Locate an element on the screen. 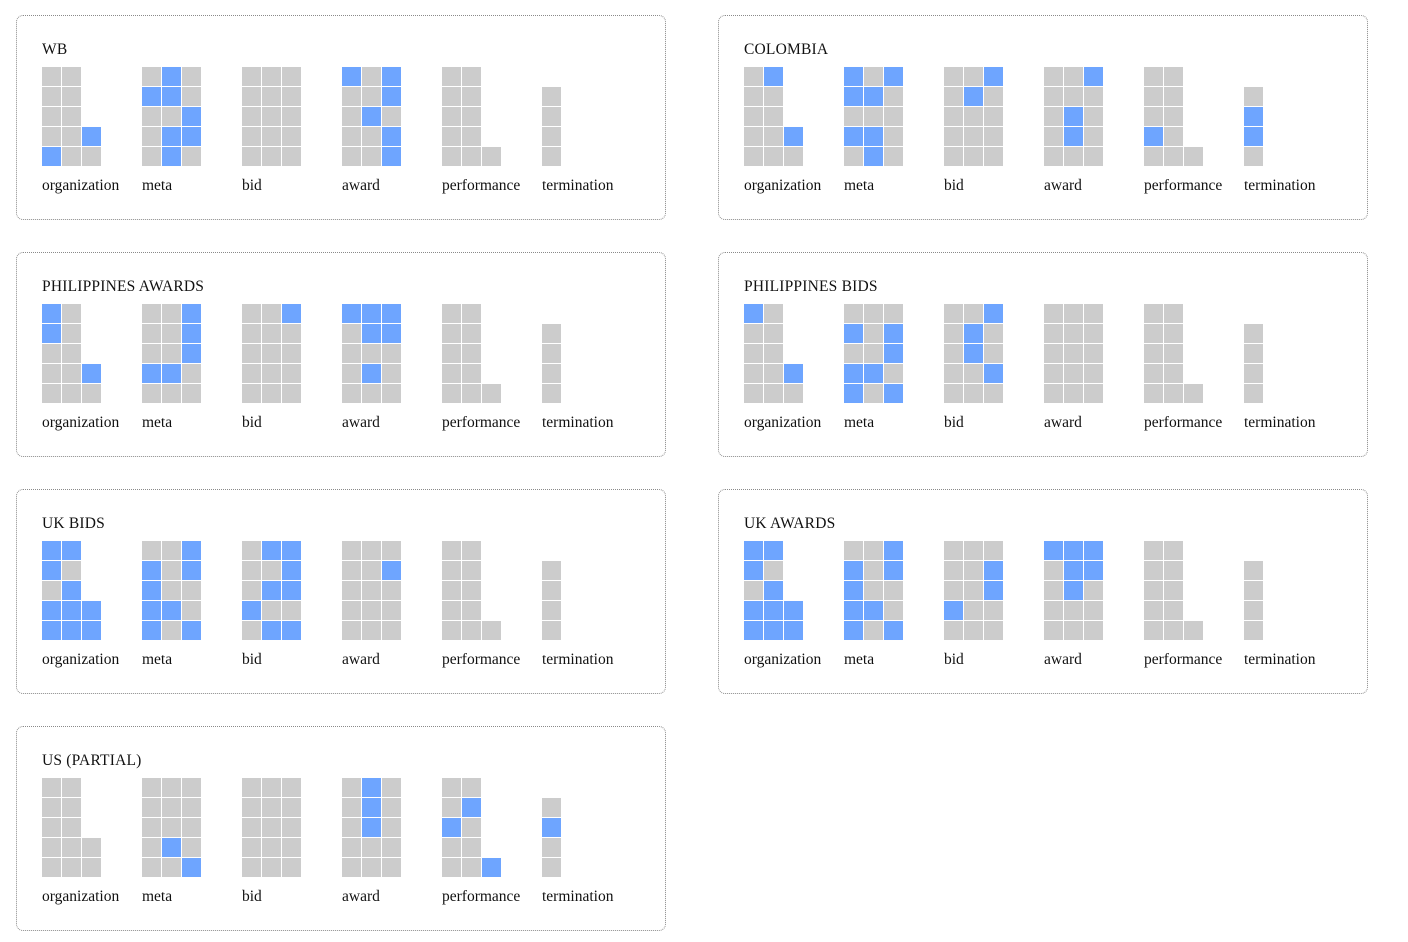  group-label: meta is located at coordinates (859, 659).